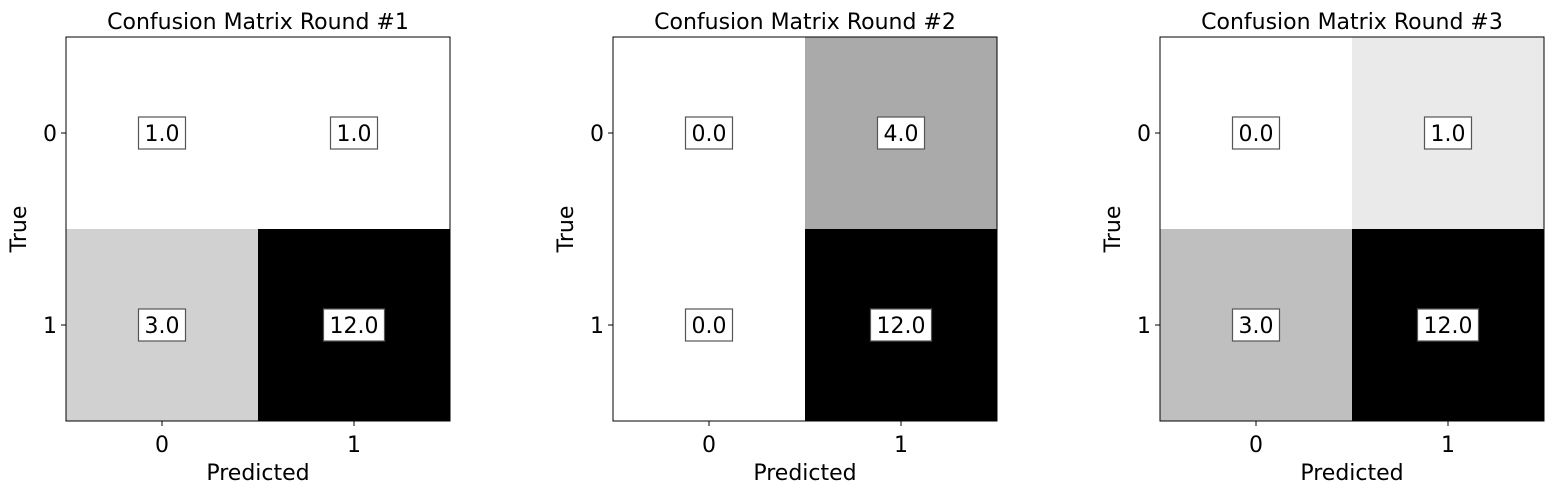 The height and width of the screenshot is (495, 1553). I want to click on cell-value-label: 4.0, so click(901, 134).